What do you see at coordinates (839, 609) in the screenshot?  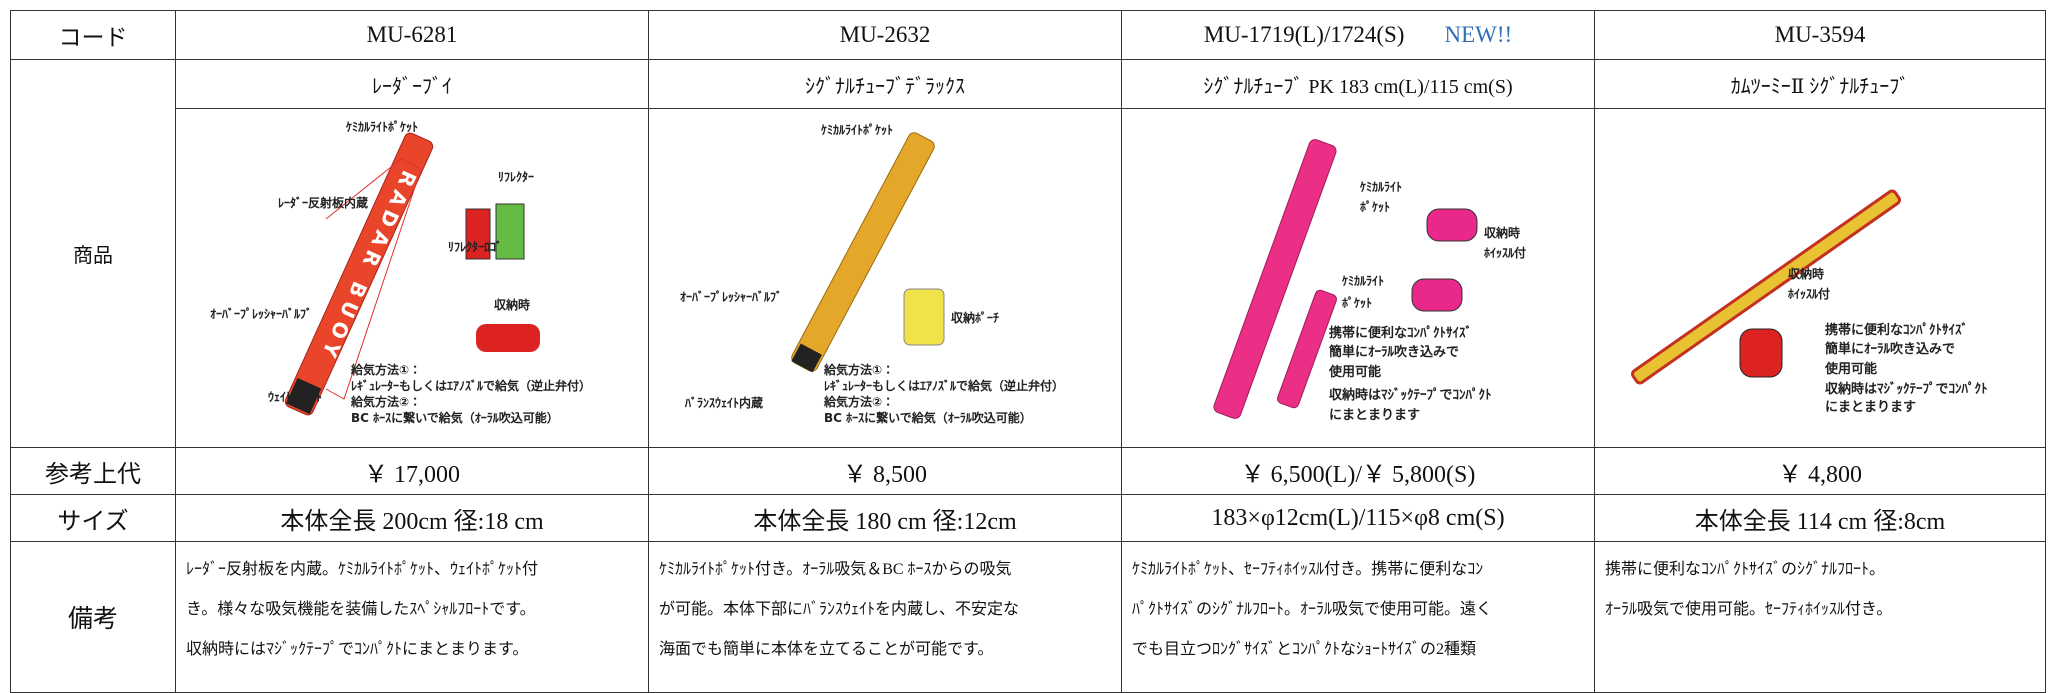 I see `note-line: が可能。本体下部にﾊﾞﾗﾝｽｳｪｲﾄを内蔵し、不安定な` at bounding box center [839, 609].